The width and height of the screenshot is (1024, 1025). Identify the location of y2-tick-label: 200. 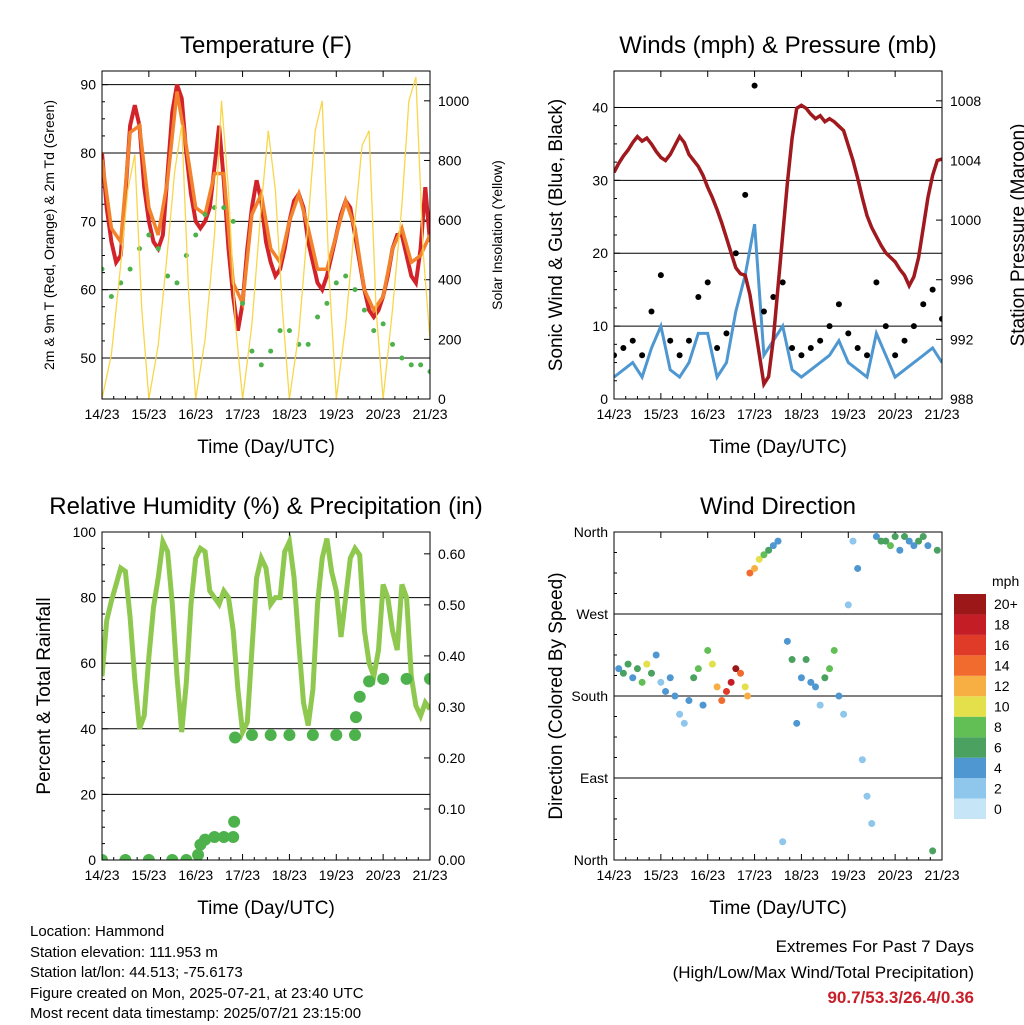
(450, 339).